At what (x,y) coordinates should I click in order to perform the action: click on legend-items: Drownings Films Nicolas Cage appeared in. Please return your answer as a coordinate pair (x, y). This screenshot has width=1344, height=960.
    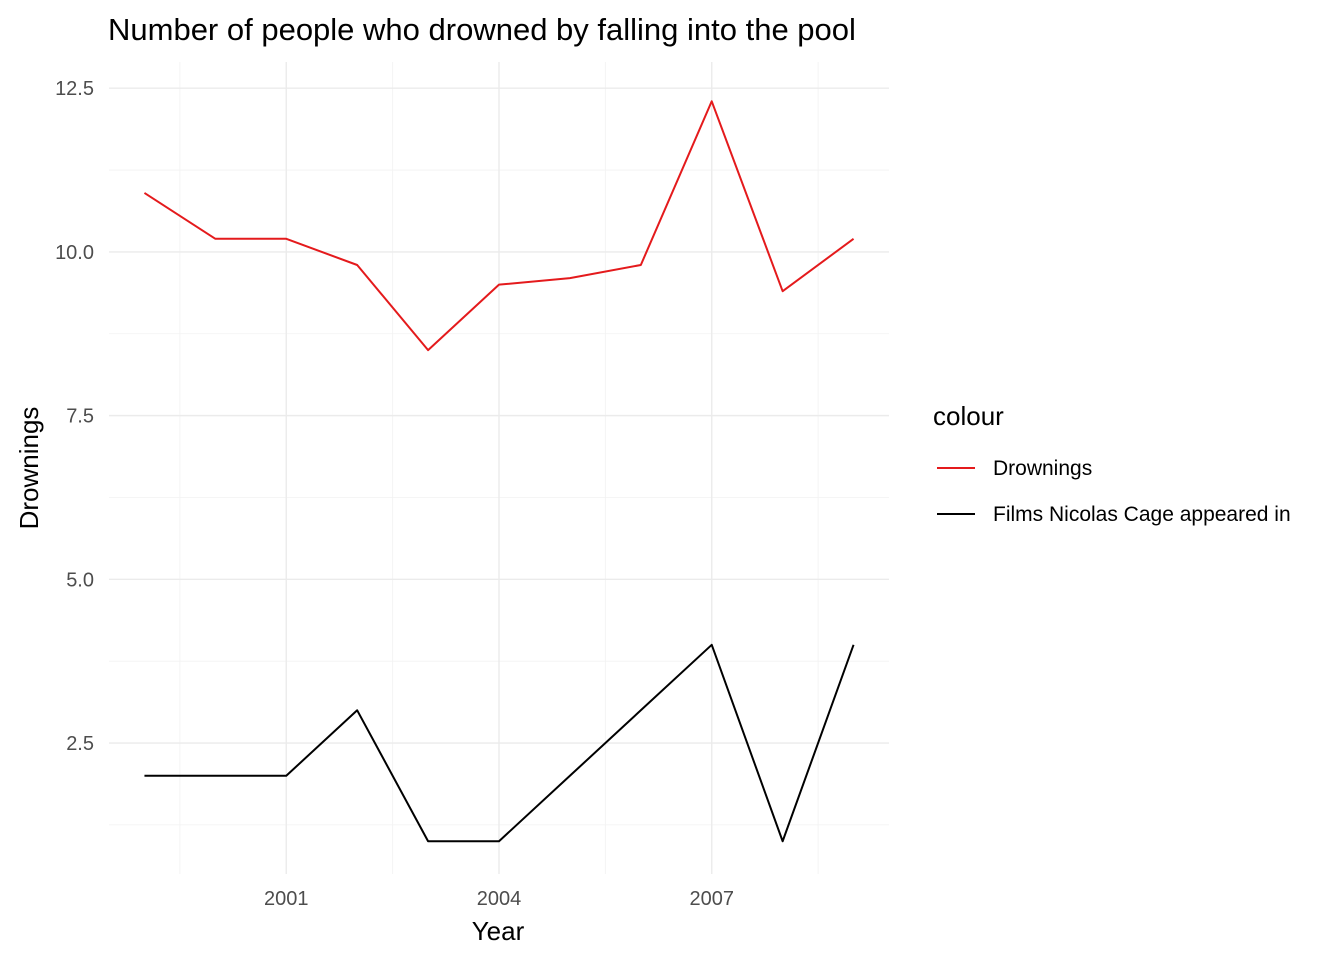
    Looking at the image, I should click on (1114, 491).